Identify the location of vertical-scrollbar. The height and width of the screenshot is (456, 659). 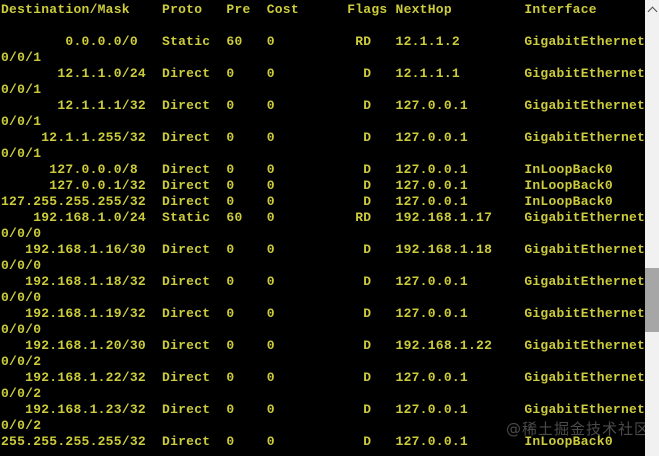
(652, 228).